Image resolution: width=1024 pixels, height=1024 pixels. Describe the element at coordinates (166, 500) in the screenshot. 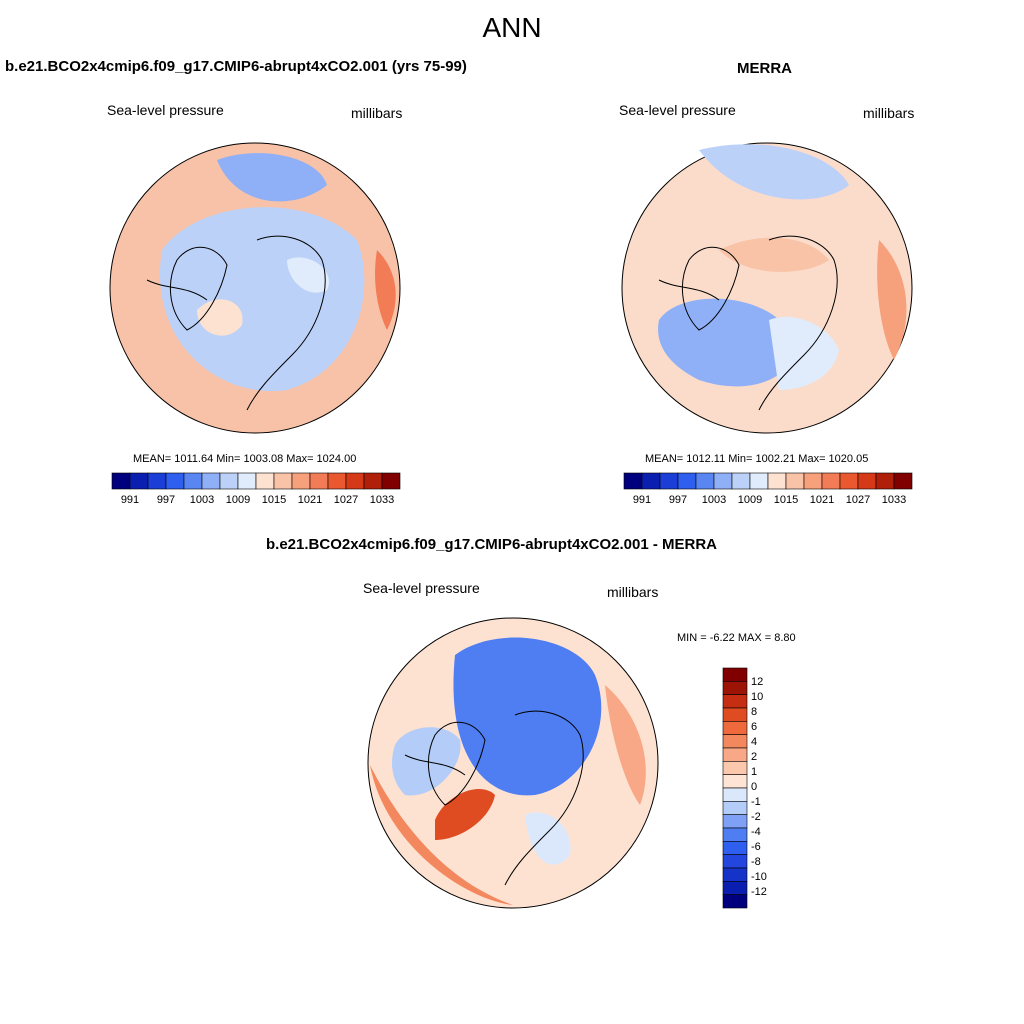

I see `model-colorbar-tick-label: 997` at that location.